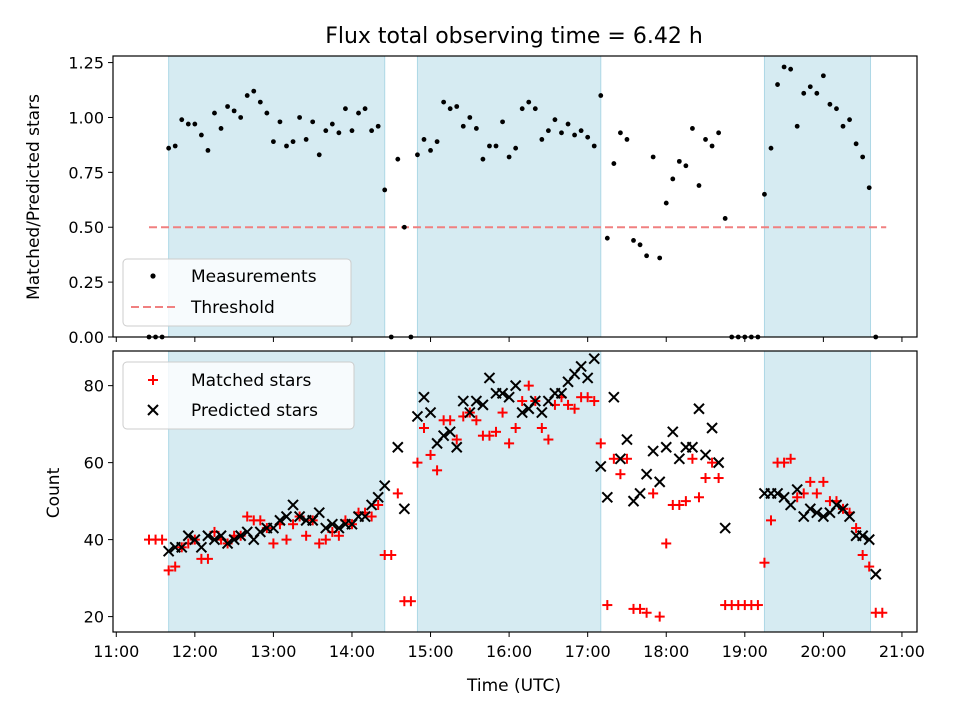 Image resolution: width=960 pixels, height=720 pixels. What do you see at coordinates (823, 651) in the screenshot?
I see `x-tick-label: 20:00` at bounding box center [823, 651].